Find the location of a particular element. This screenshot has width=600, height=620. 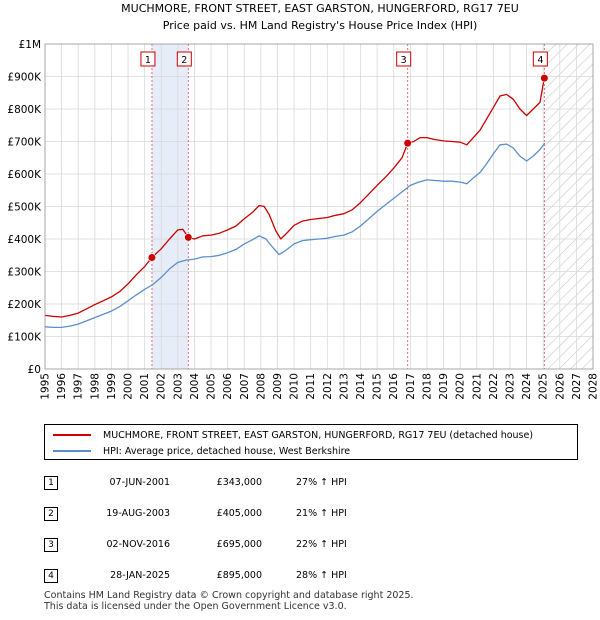

sale-date: 19-AUG-2003 is located at coordinates (138, 513).